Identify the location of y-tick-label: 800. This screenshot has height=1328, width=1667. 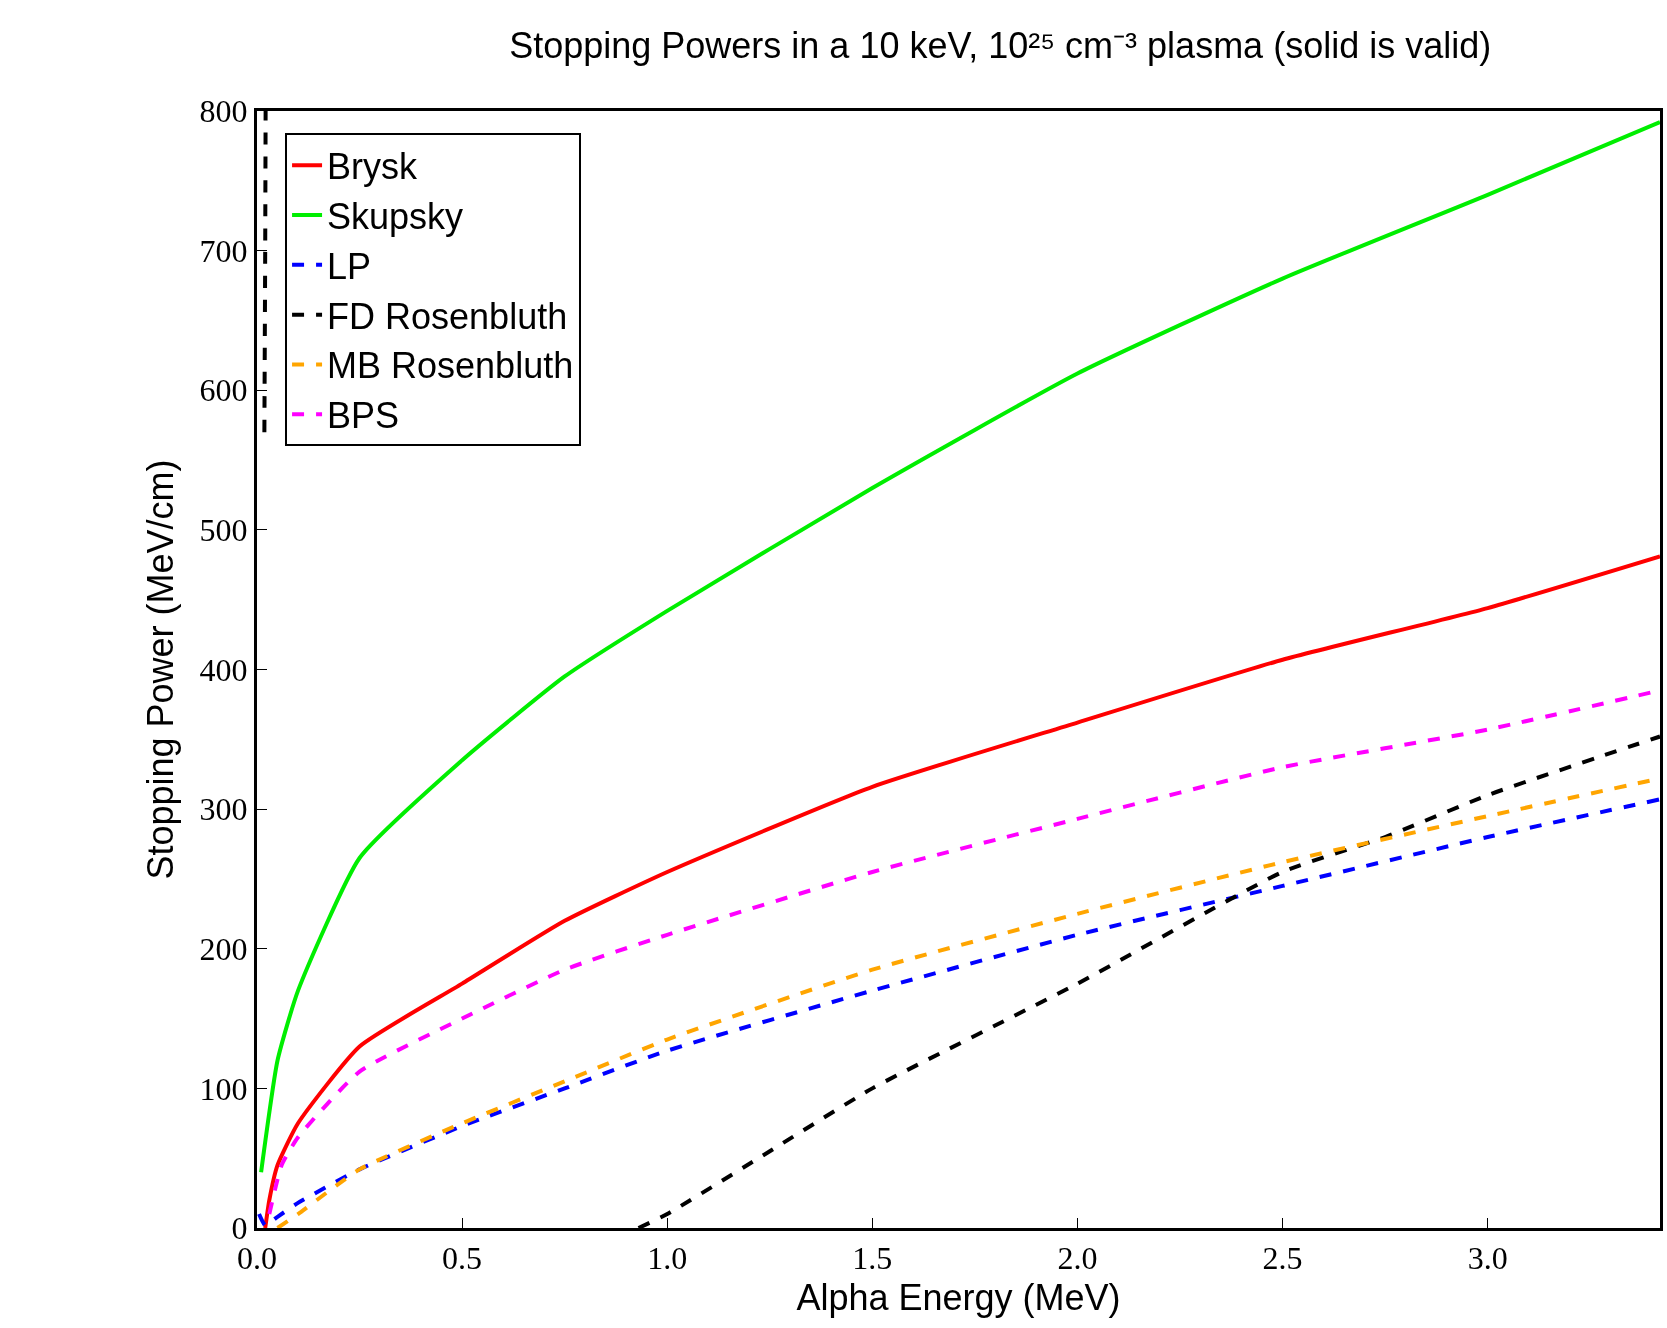
(223, 111).